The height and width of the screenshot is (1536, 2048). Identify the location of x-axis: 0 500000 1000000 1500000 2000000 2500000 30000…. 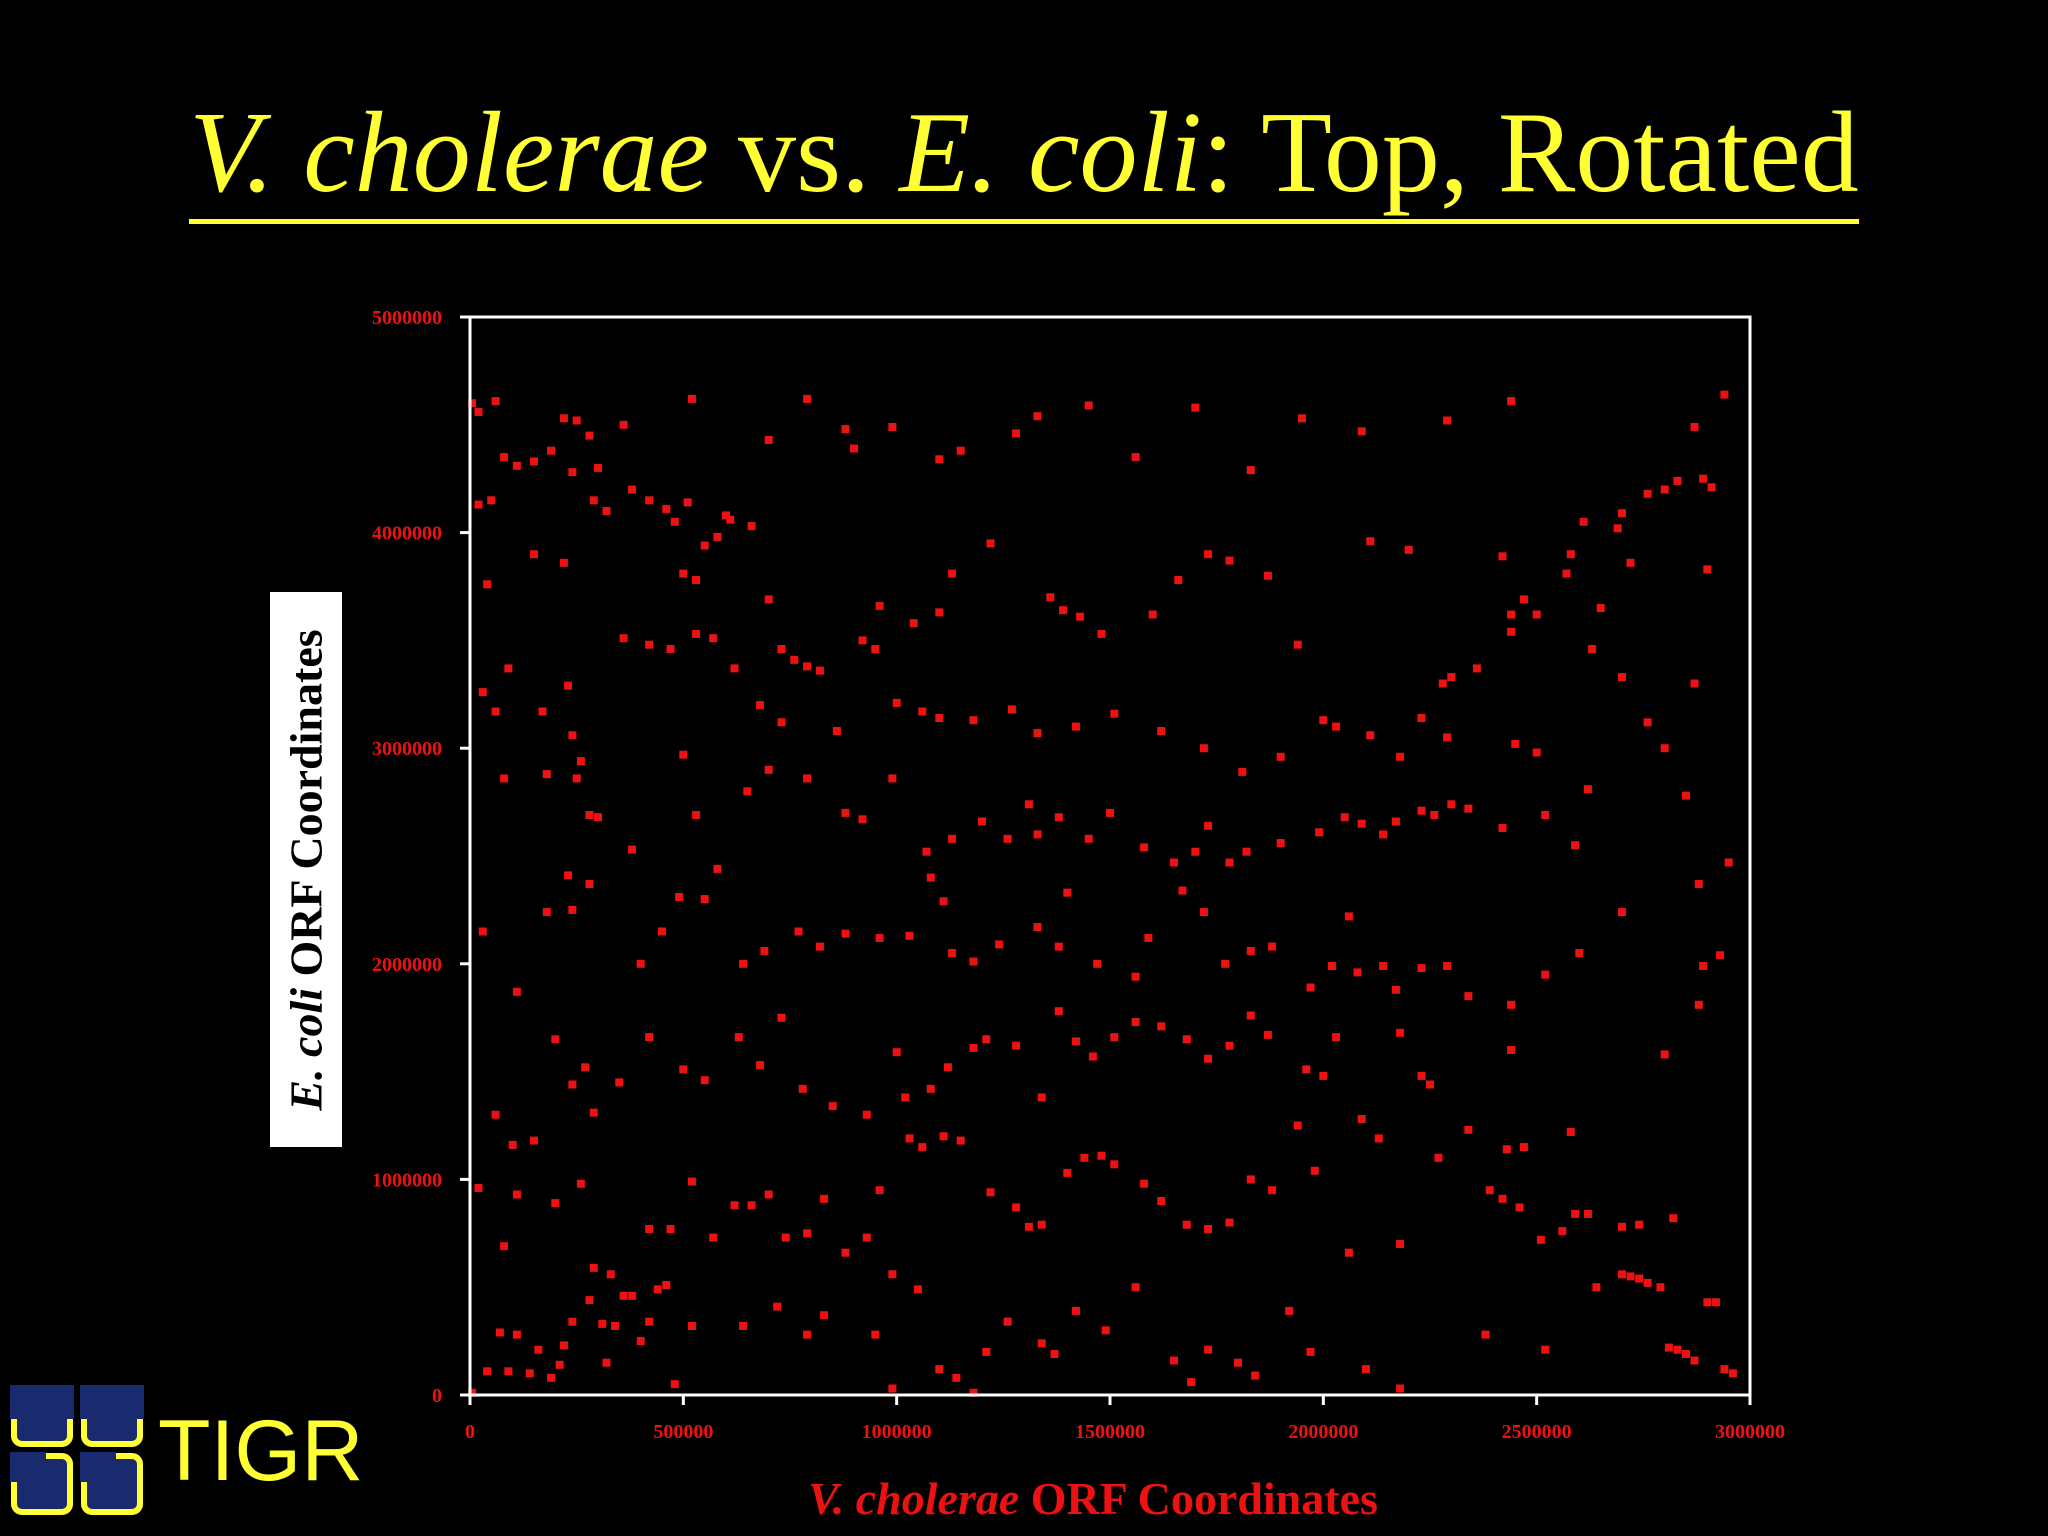
(1125, 1419).